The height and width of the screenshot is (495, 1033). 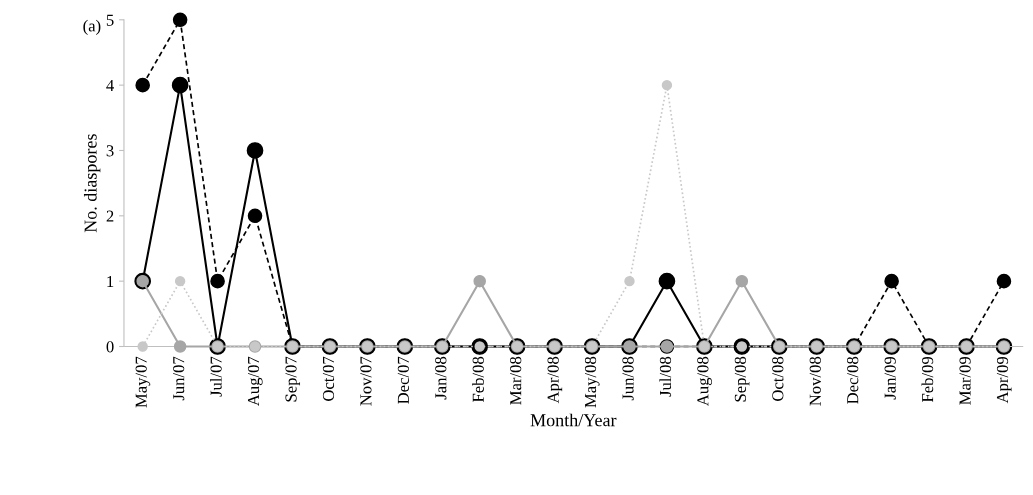 What do you see at coordinates (592, 382) in the screenshot?
I see `x-tick-label: May/08` at bounding box center [592, 382].